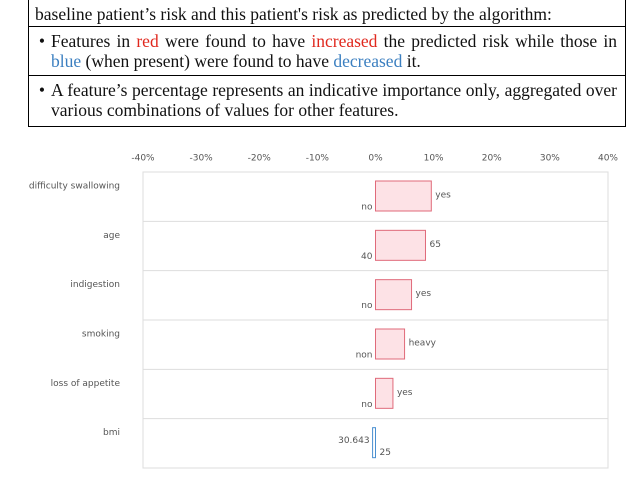  What do you see at coordinates (375, 159) in the screenshot?
I see `x-tick-label: 0%` at bounding box center [375, 159].